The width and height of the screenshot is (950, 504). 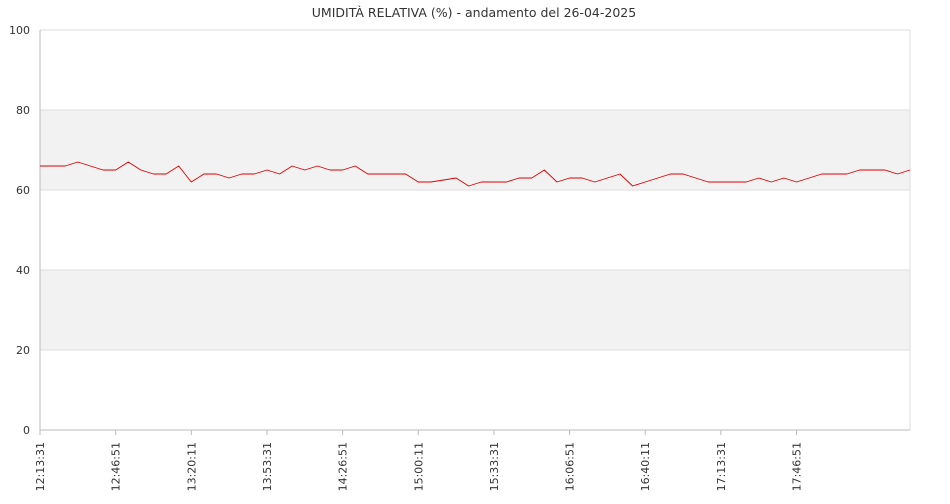 What do you see at coordinates (116, 466) in the screenshot?
I see `x-tick-label: 12:46:51` at bounding box center [116, 466].